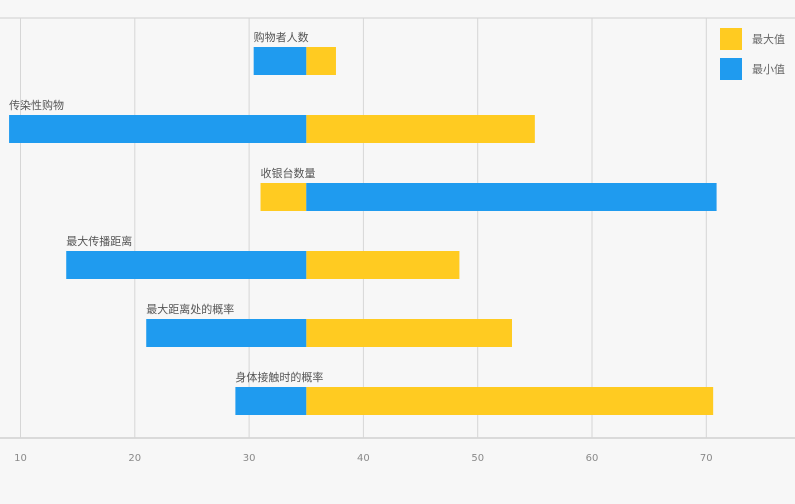 This screenshot has height=504, width=795. I want to click on x-tick-label: 60, so click(592, 458).